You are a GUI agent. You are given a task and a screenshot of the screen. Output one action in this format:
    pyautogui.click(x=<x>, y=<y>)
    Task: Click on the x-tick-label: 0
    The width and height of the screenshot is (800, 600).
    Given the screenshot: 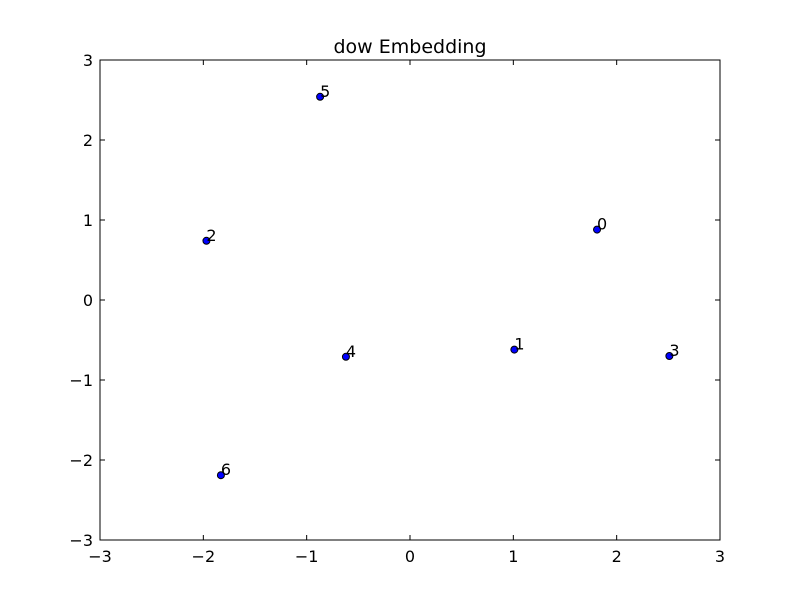 What is the action you would take?
    pyautogui.click(x=410, y=556)
    